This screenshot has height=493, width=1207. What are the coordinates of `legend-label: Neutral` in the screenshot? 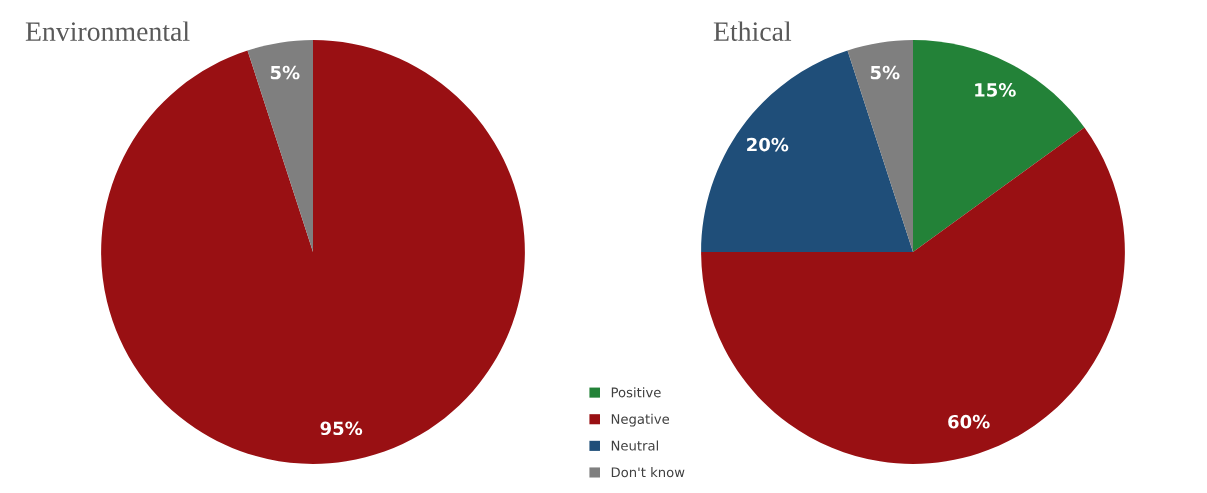 It's located at (634, 445).